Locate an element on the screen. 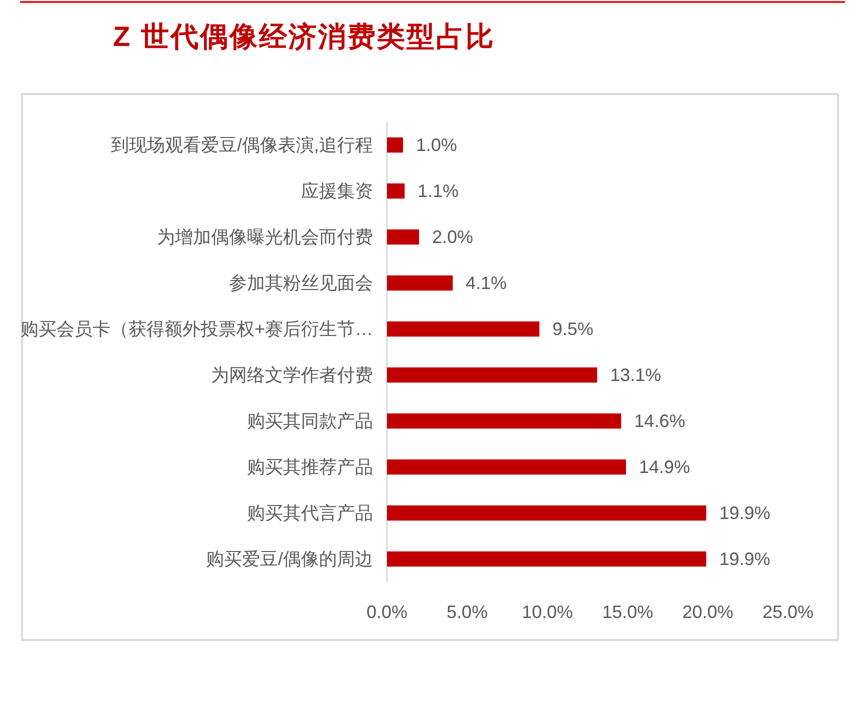  data-label: 14.6% is located at coordinates (660, 421).